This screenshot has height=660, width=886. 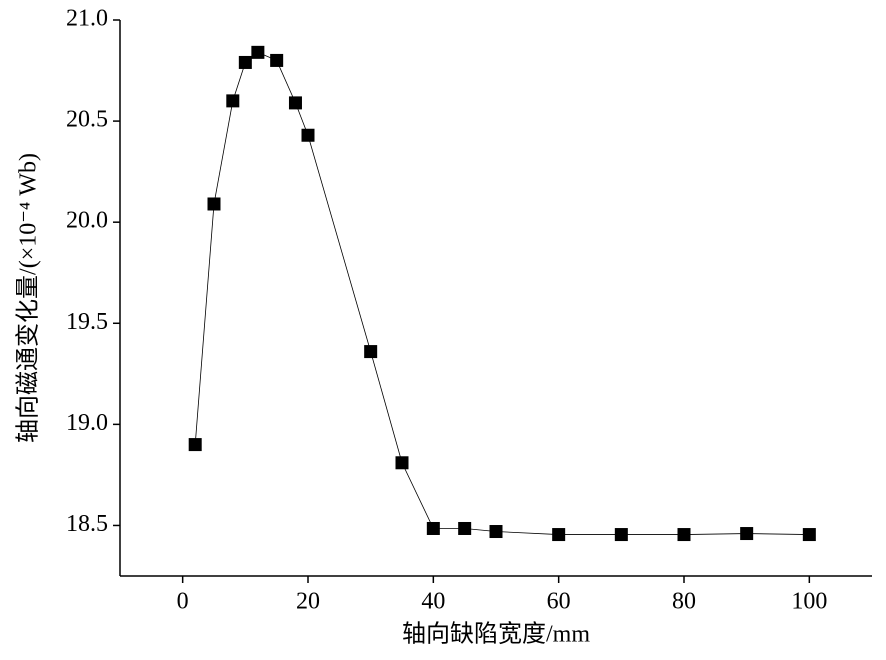 I want to click on x-tick-label: 100, so click(x=809, y=602).